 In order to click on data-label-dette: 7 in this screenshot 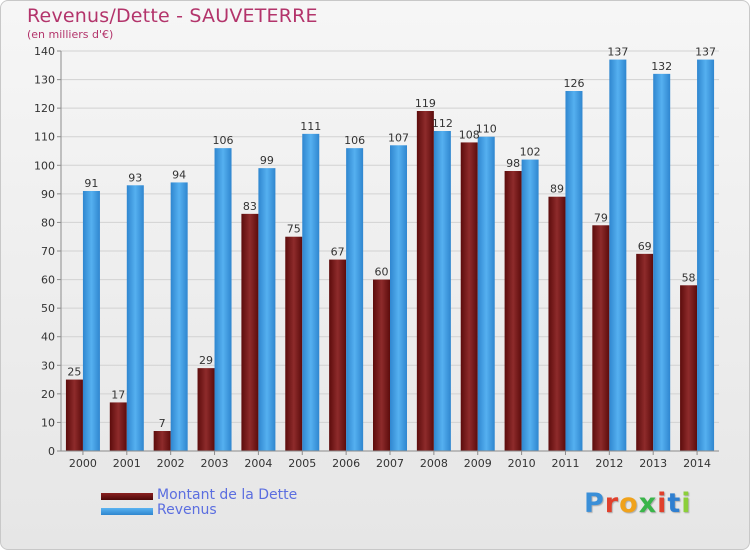, I will do `click(162, 423)`.